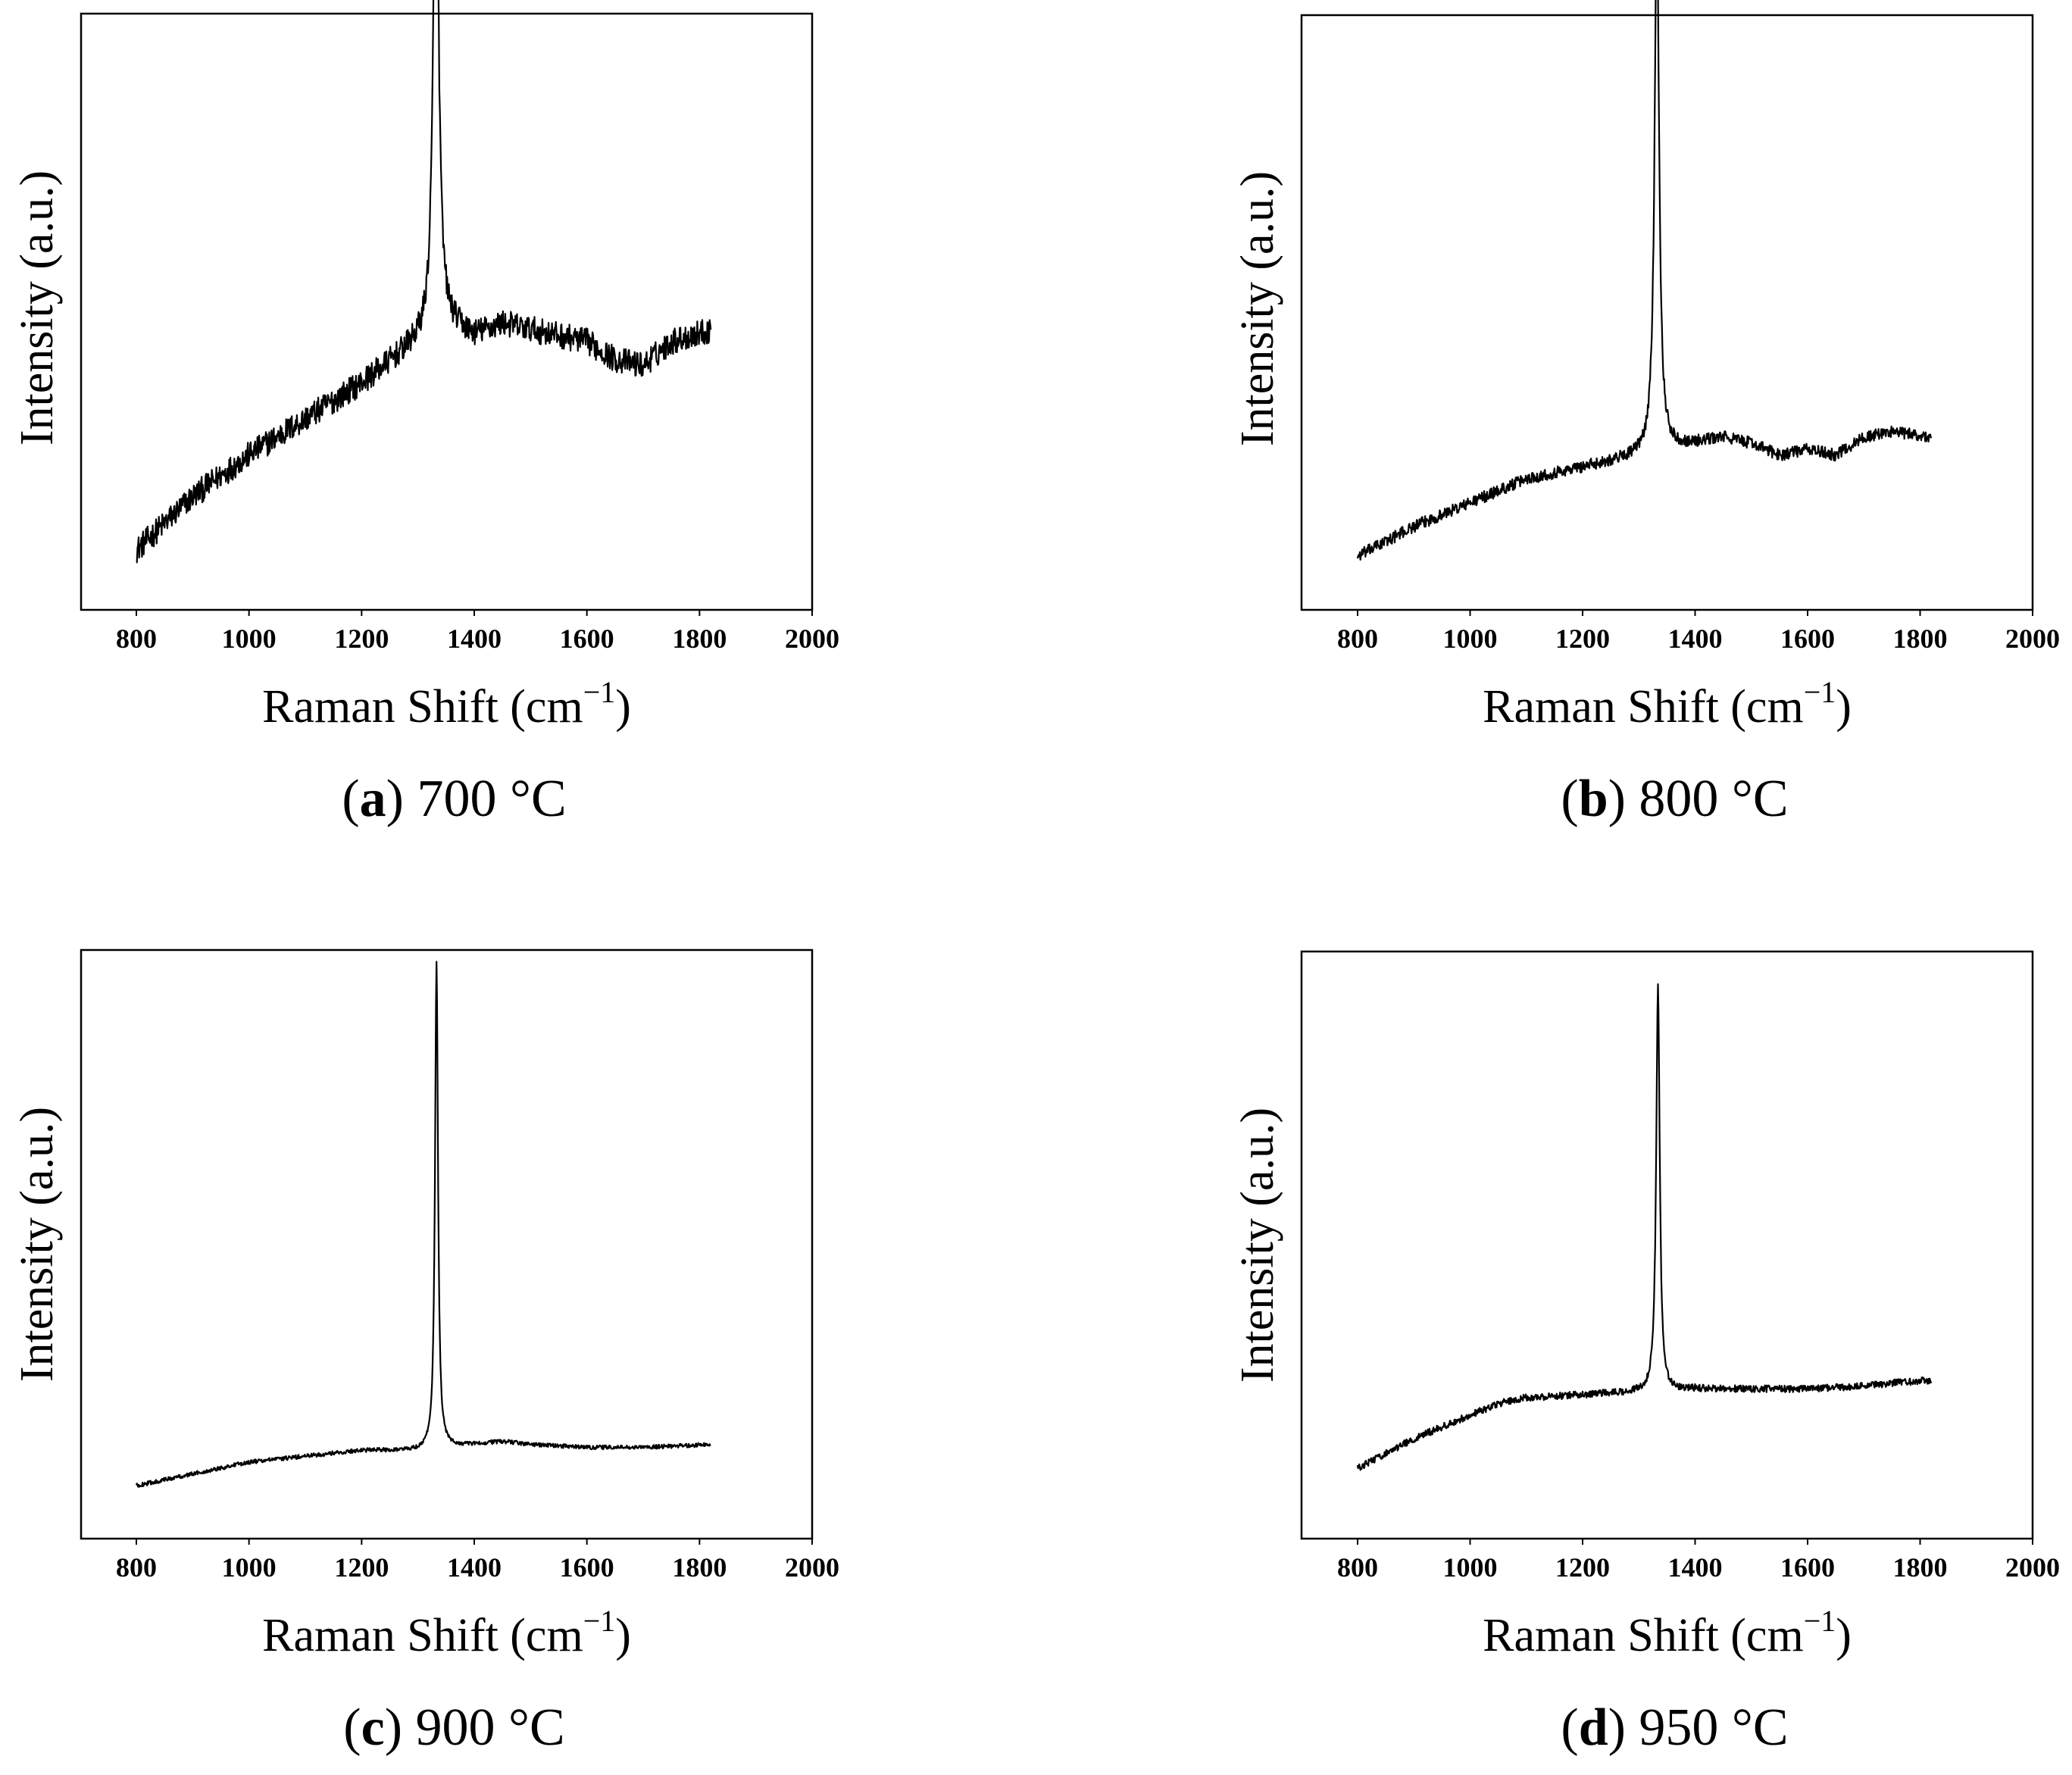 Image resolution: width=2072 pixels, height=1775 pixels. I want to click on panel-caption: (c) 900 °C, so click(453, 1728).